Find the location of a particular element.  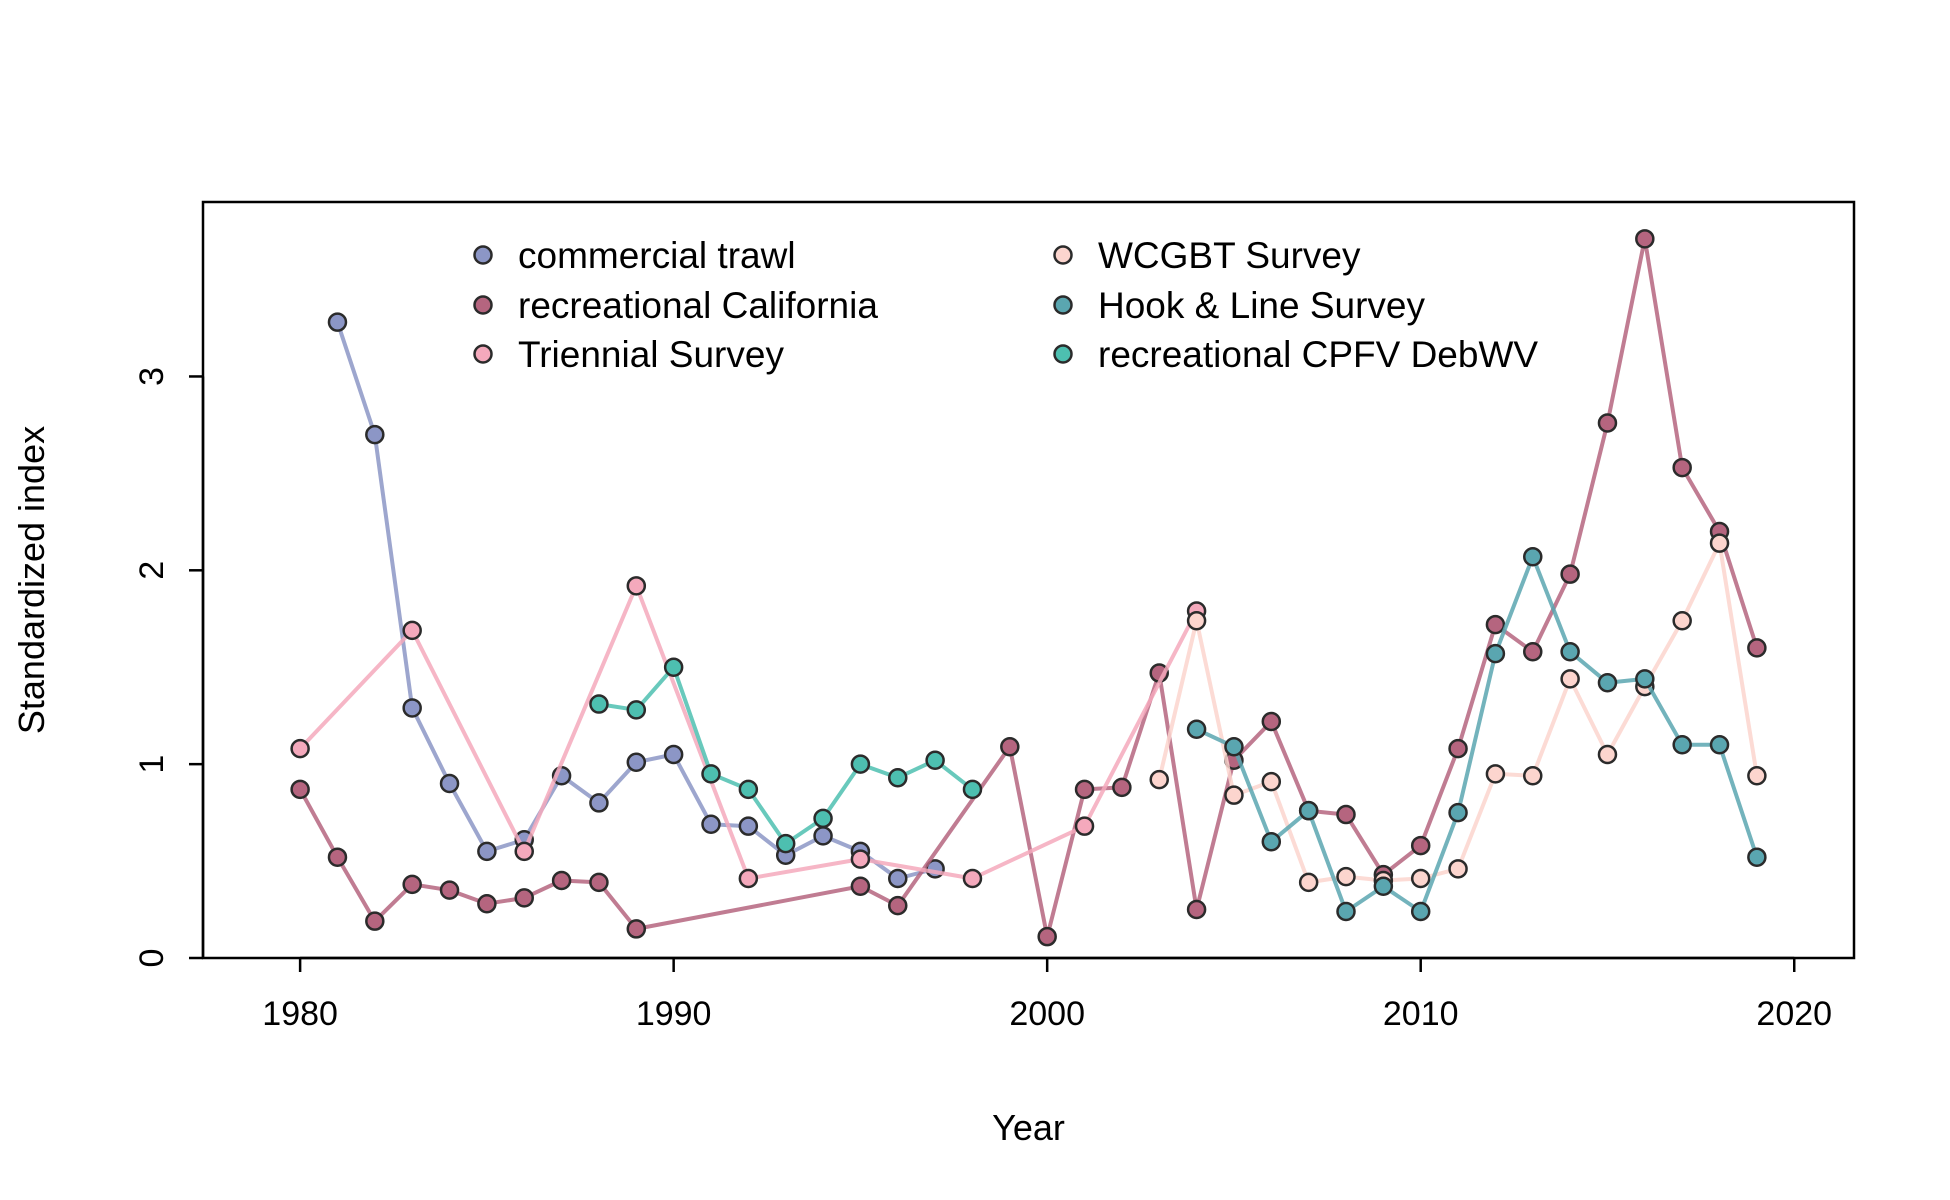

y-tick-label: 1 is located at coordinates (152, 764).